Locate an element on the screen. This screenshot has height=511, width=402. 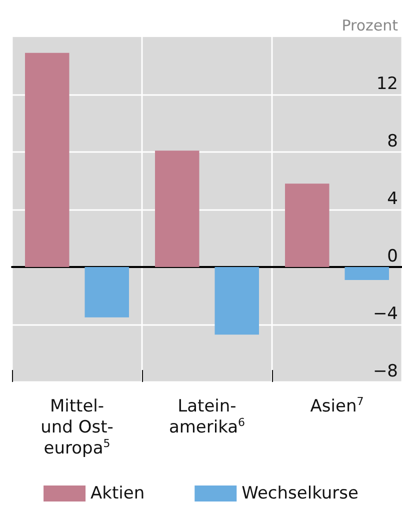
y-tick-label: −4 is located at coordinates (385, 314).